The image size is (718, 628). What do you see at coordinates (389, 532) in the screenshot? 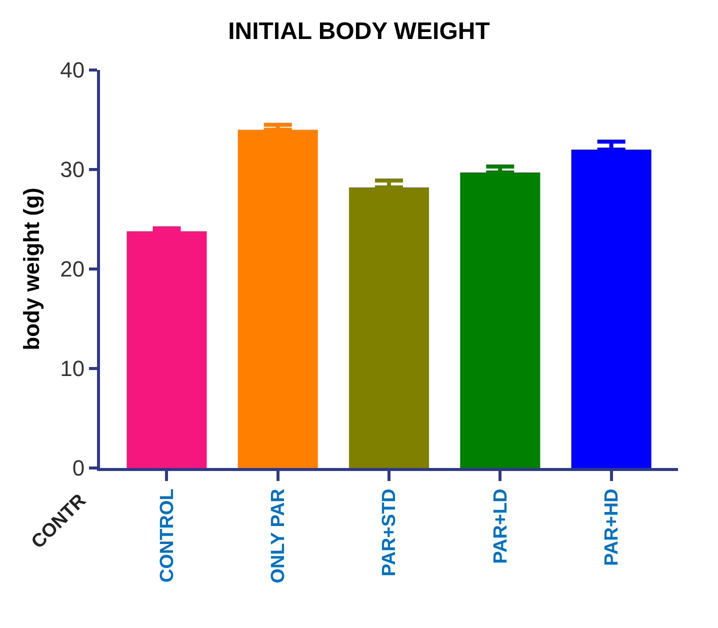
I see `x-tick-label: PAR+STD` at bounding box center [389, 532].